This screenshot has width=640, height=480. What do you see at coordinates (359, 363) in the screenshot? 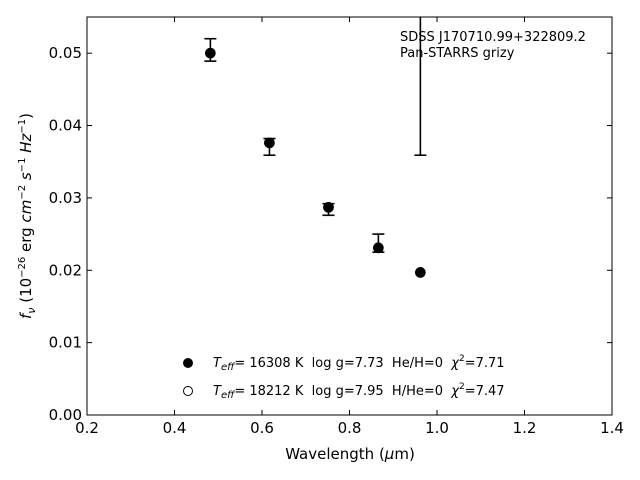
I see `legend-entry-1: Teff= 16308 K log g=7.73 He/H=0 χ2=7.71` at bounding box center [359, 363].